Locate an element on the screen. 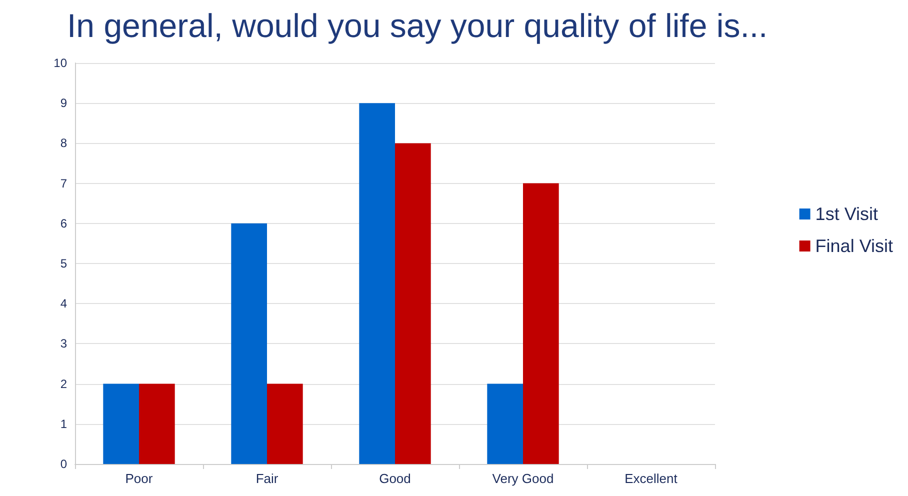 This screenshot has width=908, height=496. y-tick-label: 9 is located at coordinates (64, 103).